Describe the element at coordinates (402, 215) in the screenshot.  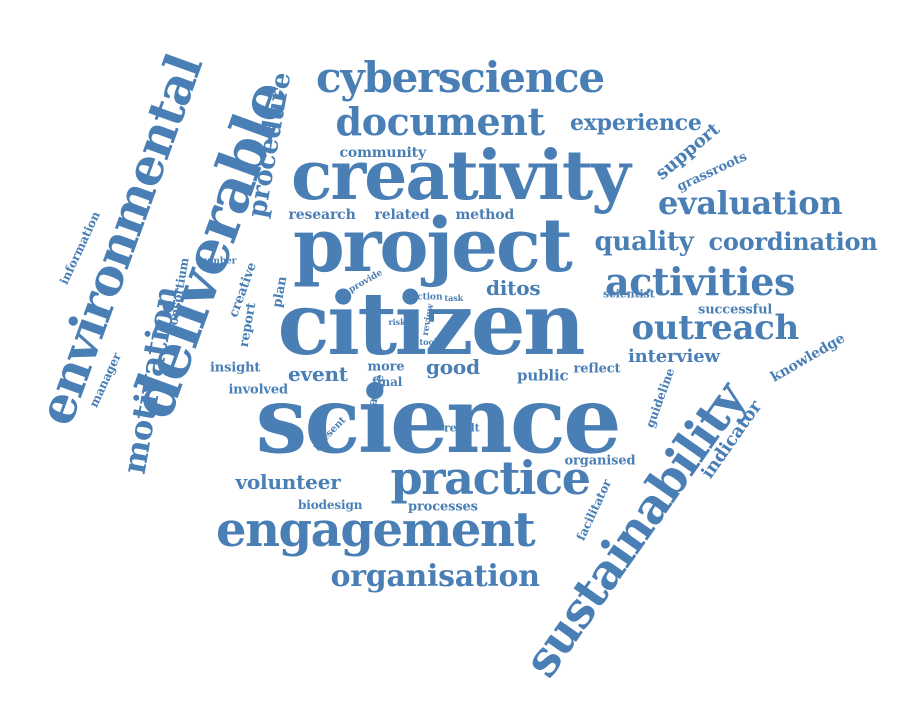
I see `word-related: related` at that location.